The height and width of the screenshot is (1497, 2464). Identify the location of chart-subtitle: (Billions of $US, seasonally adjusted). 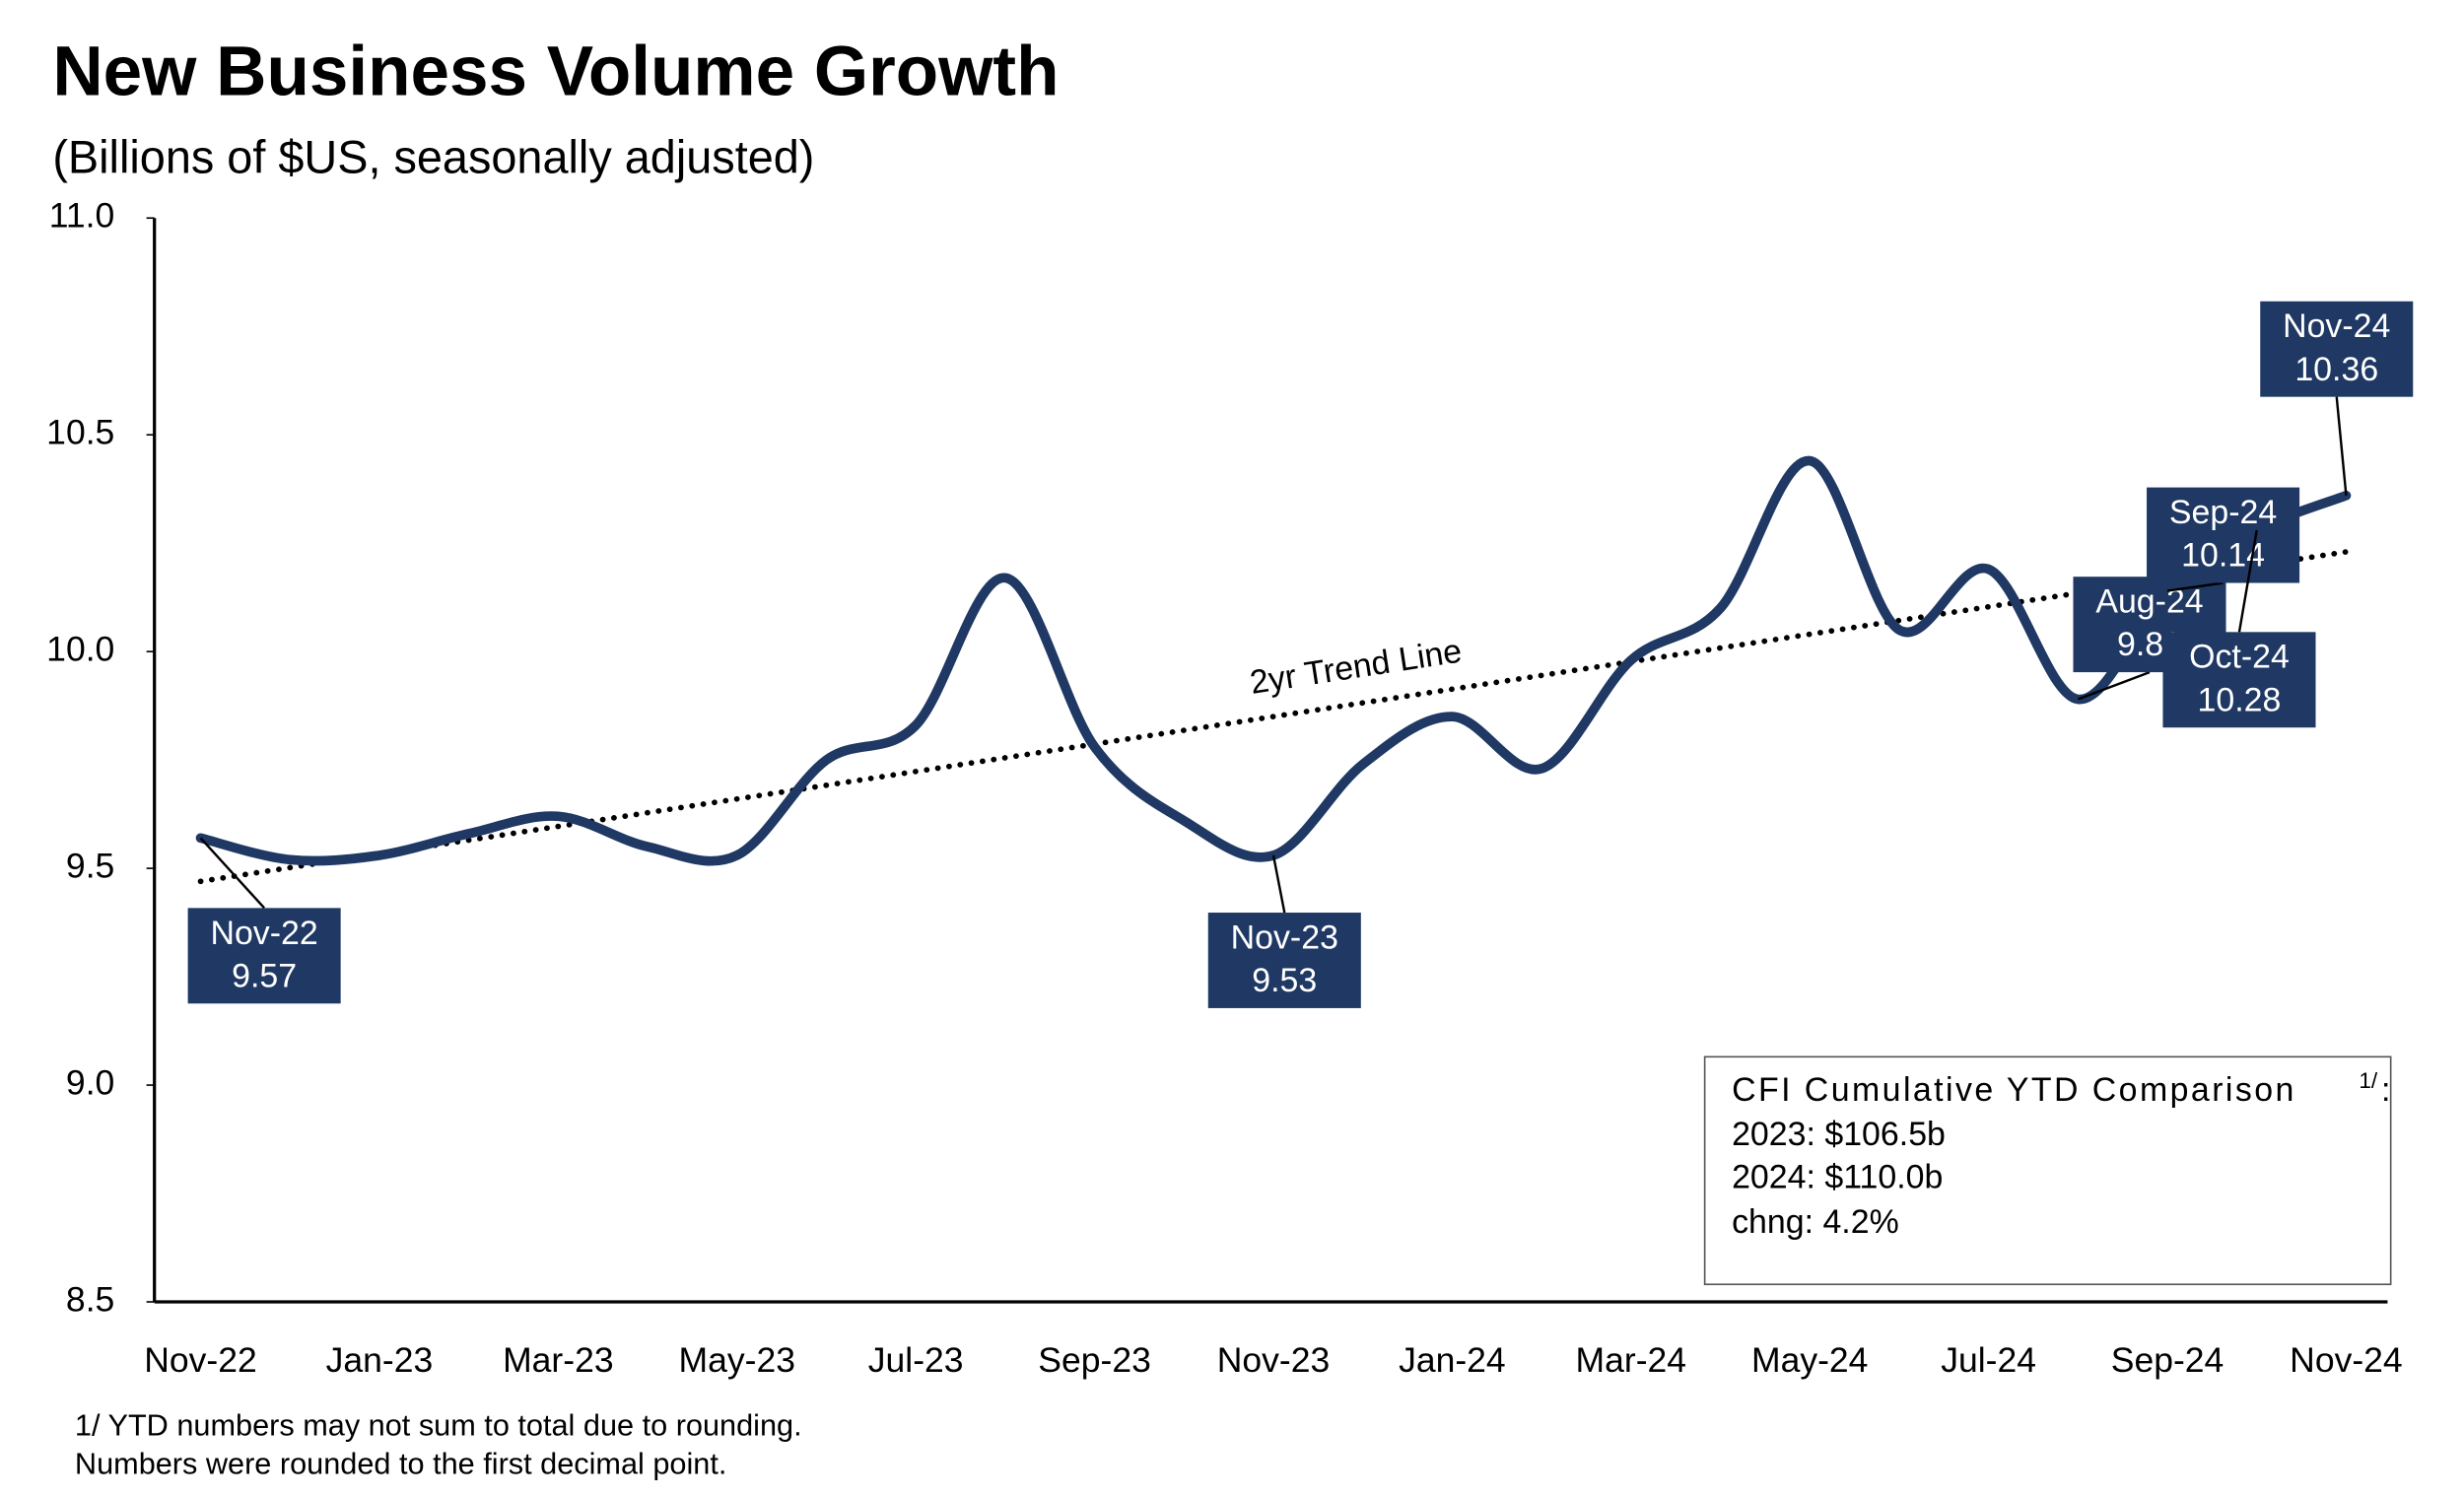
(433, 156).